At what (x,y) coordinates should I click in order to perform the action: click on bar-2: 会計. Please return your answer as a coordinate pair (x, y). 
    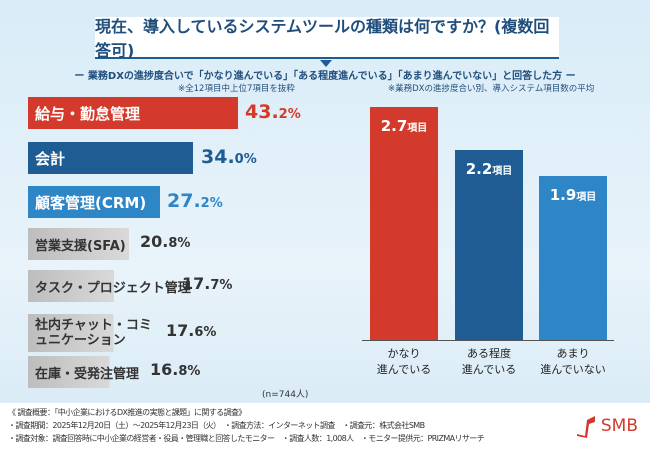
    Looking at the image, I should click on (111, 158).